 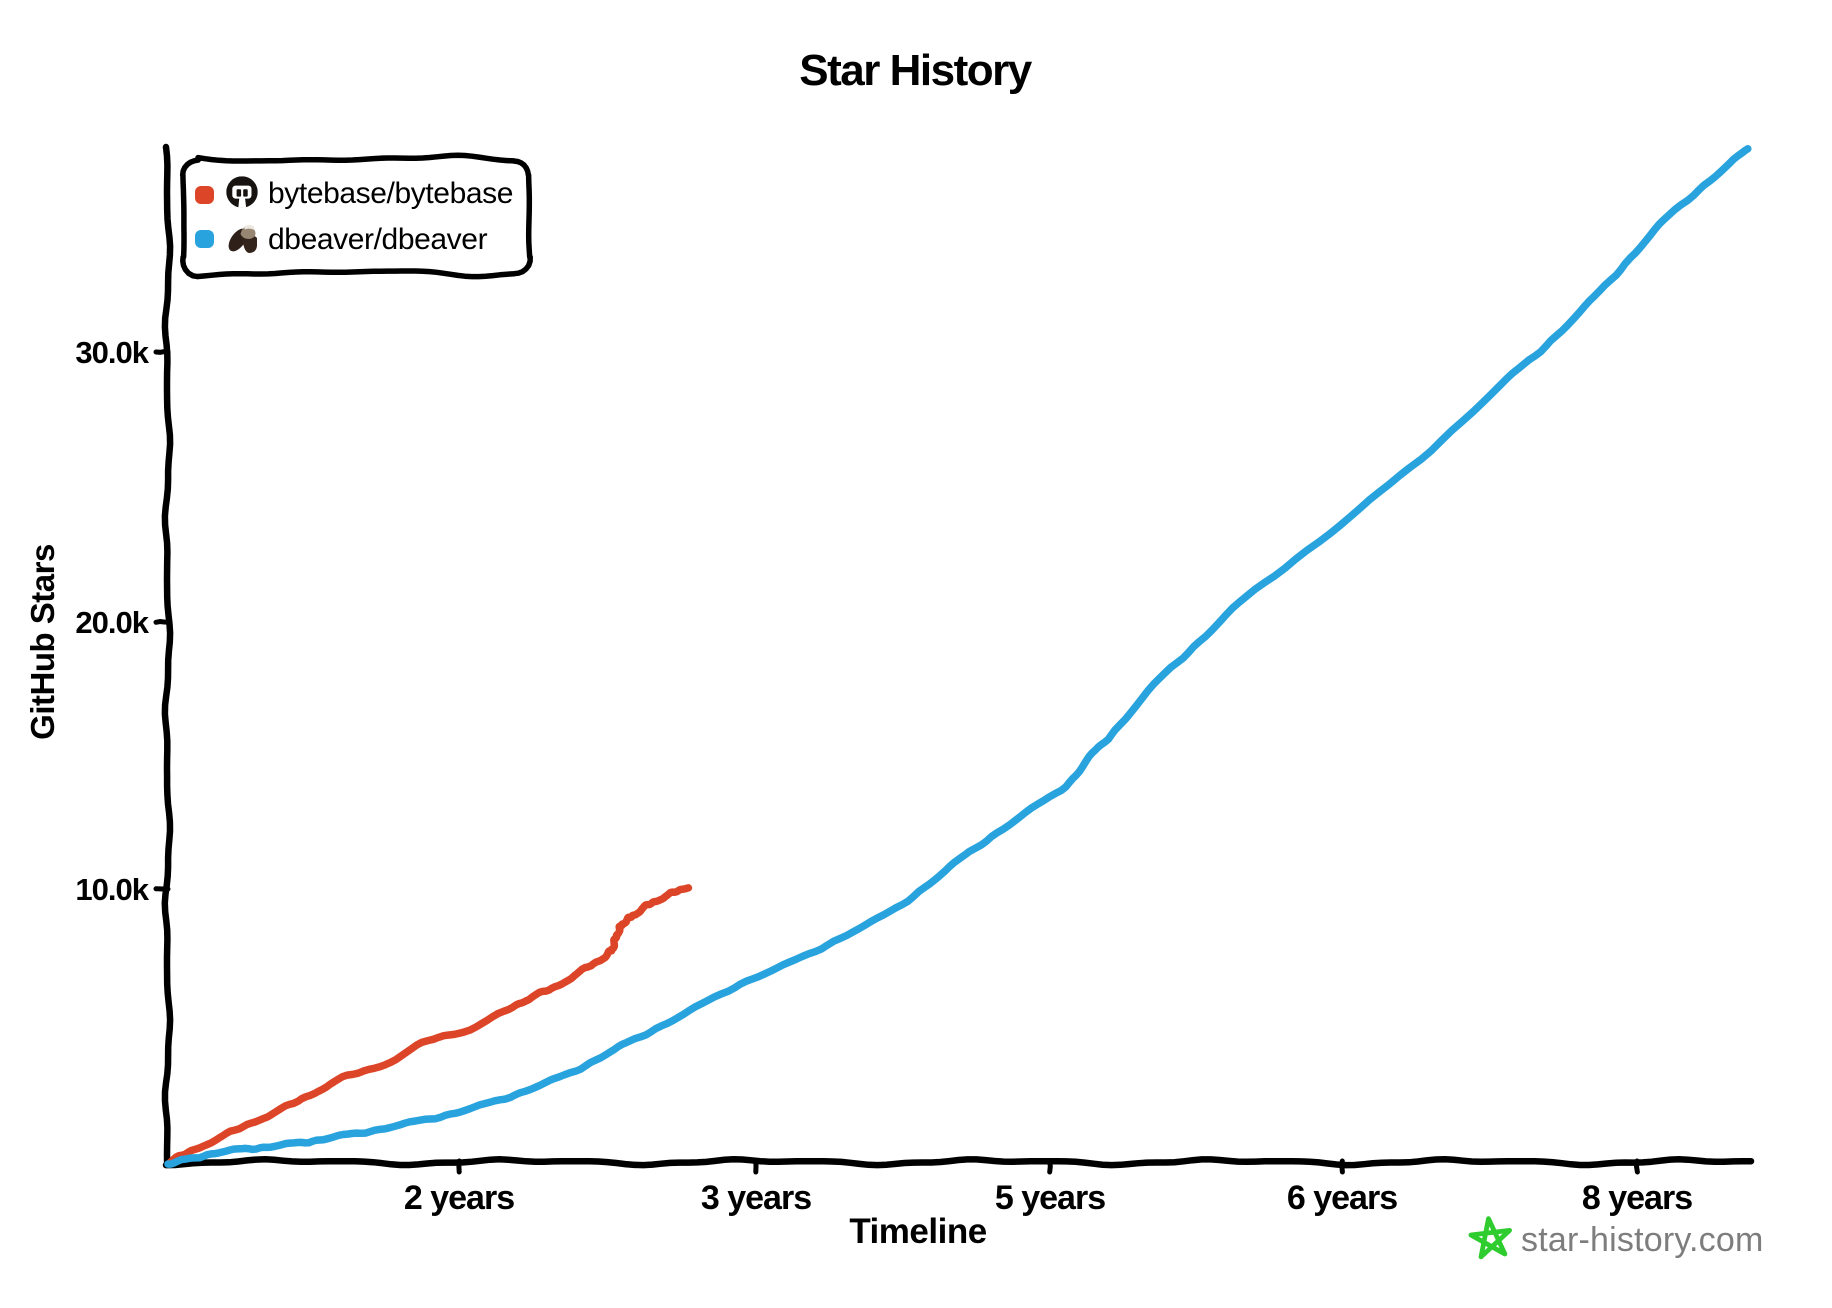 What do you see at coordinates (112, 622) in the screenshot?
I see `svg-text: 20.0k` at bounding box center [112, 622].